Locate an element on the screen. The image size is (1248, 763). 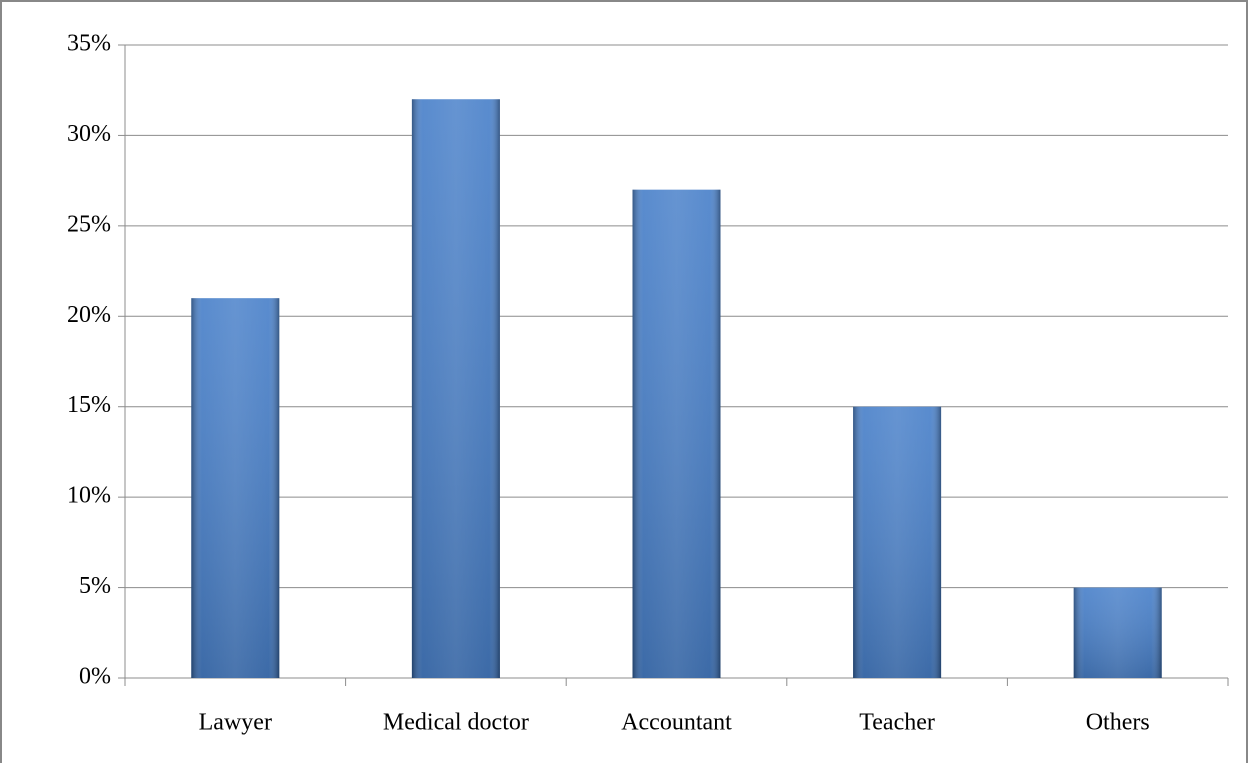
x-tick-label: Medical doctor is located at coordinates (456, 723).